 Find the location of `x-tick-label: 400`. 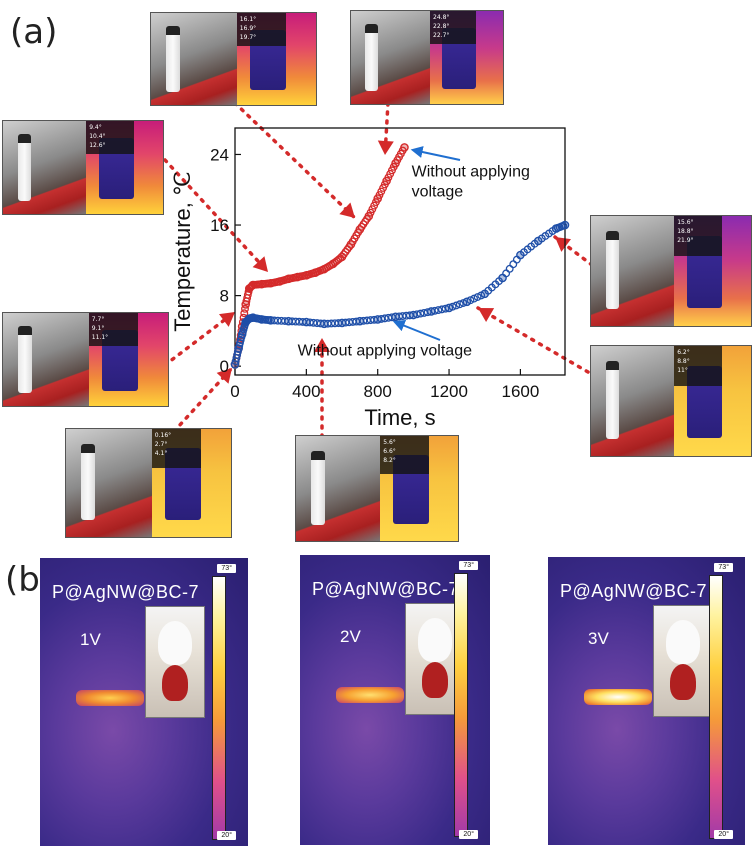

x-tick-label: 400 is located at coordinates (306, 391).